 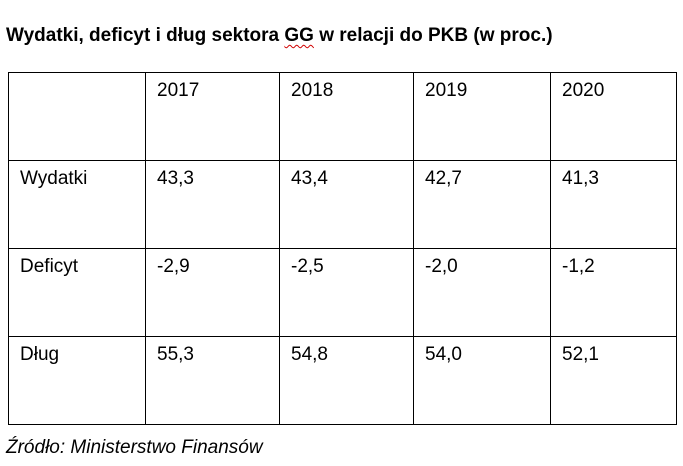 I want to click on table-cell: 41,3, so click(x=613, y=204).